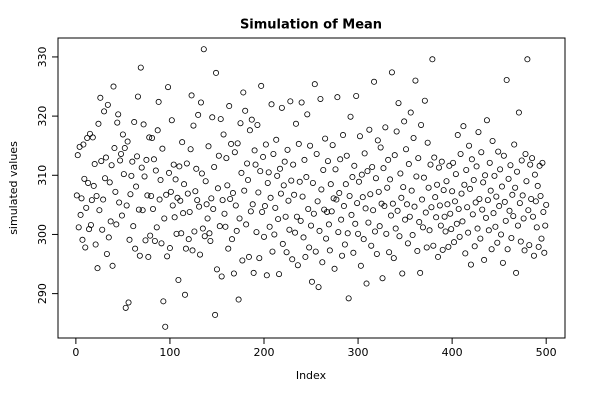 This screenshot has width=599, height=400. Describe the element at coordinates (42, 234) in the screenshot. I see `y-tick-label: 300` at that location.